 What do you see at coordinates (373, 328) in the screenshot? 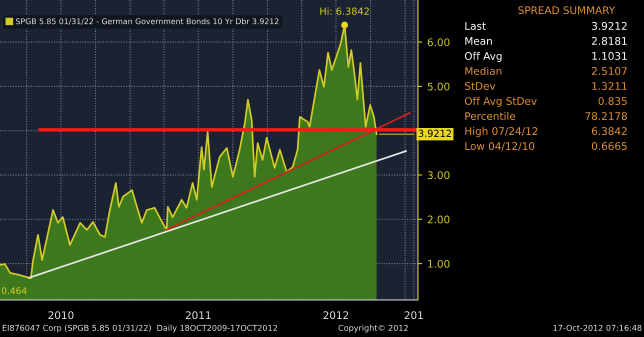
I see `text: Copyright© 2012` at bounding box center [373, 328].